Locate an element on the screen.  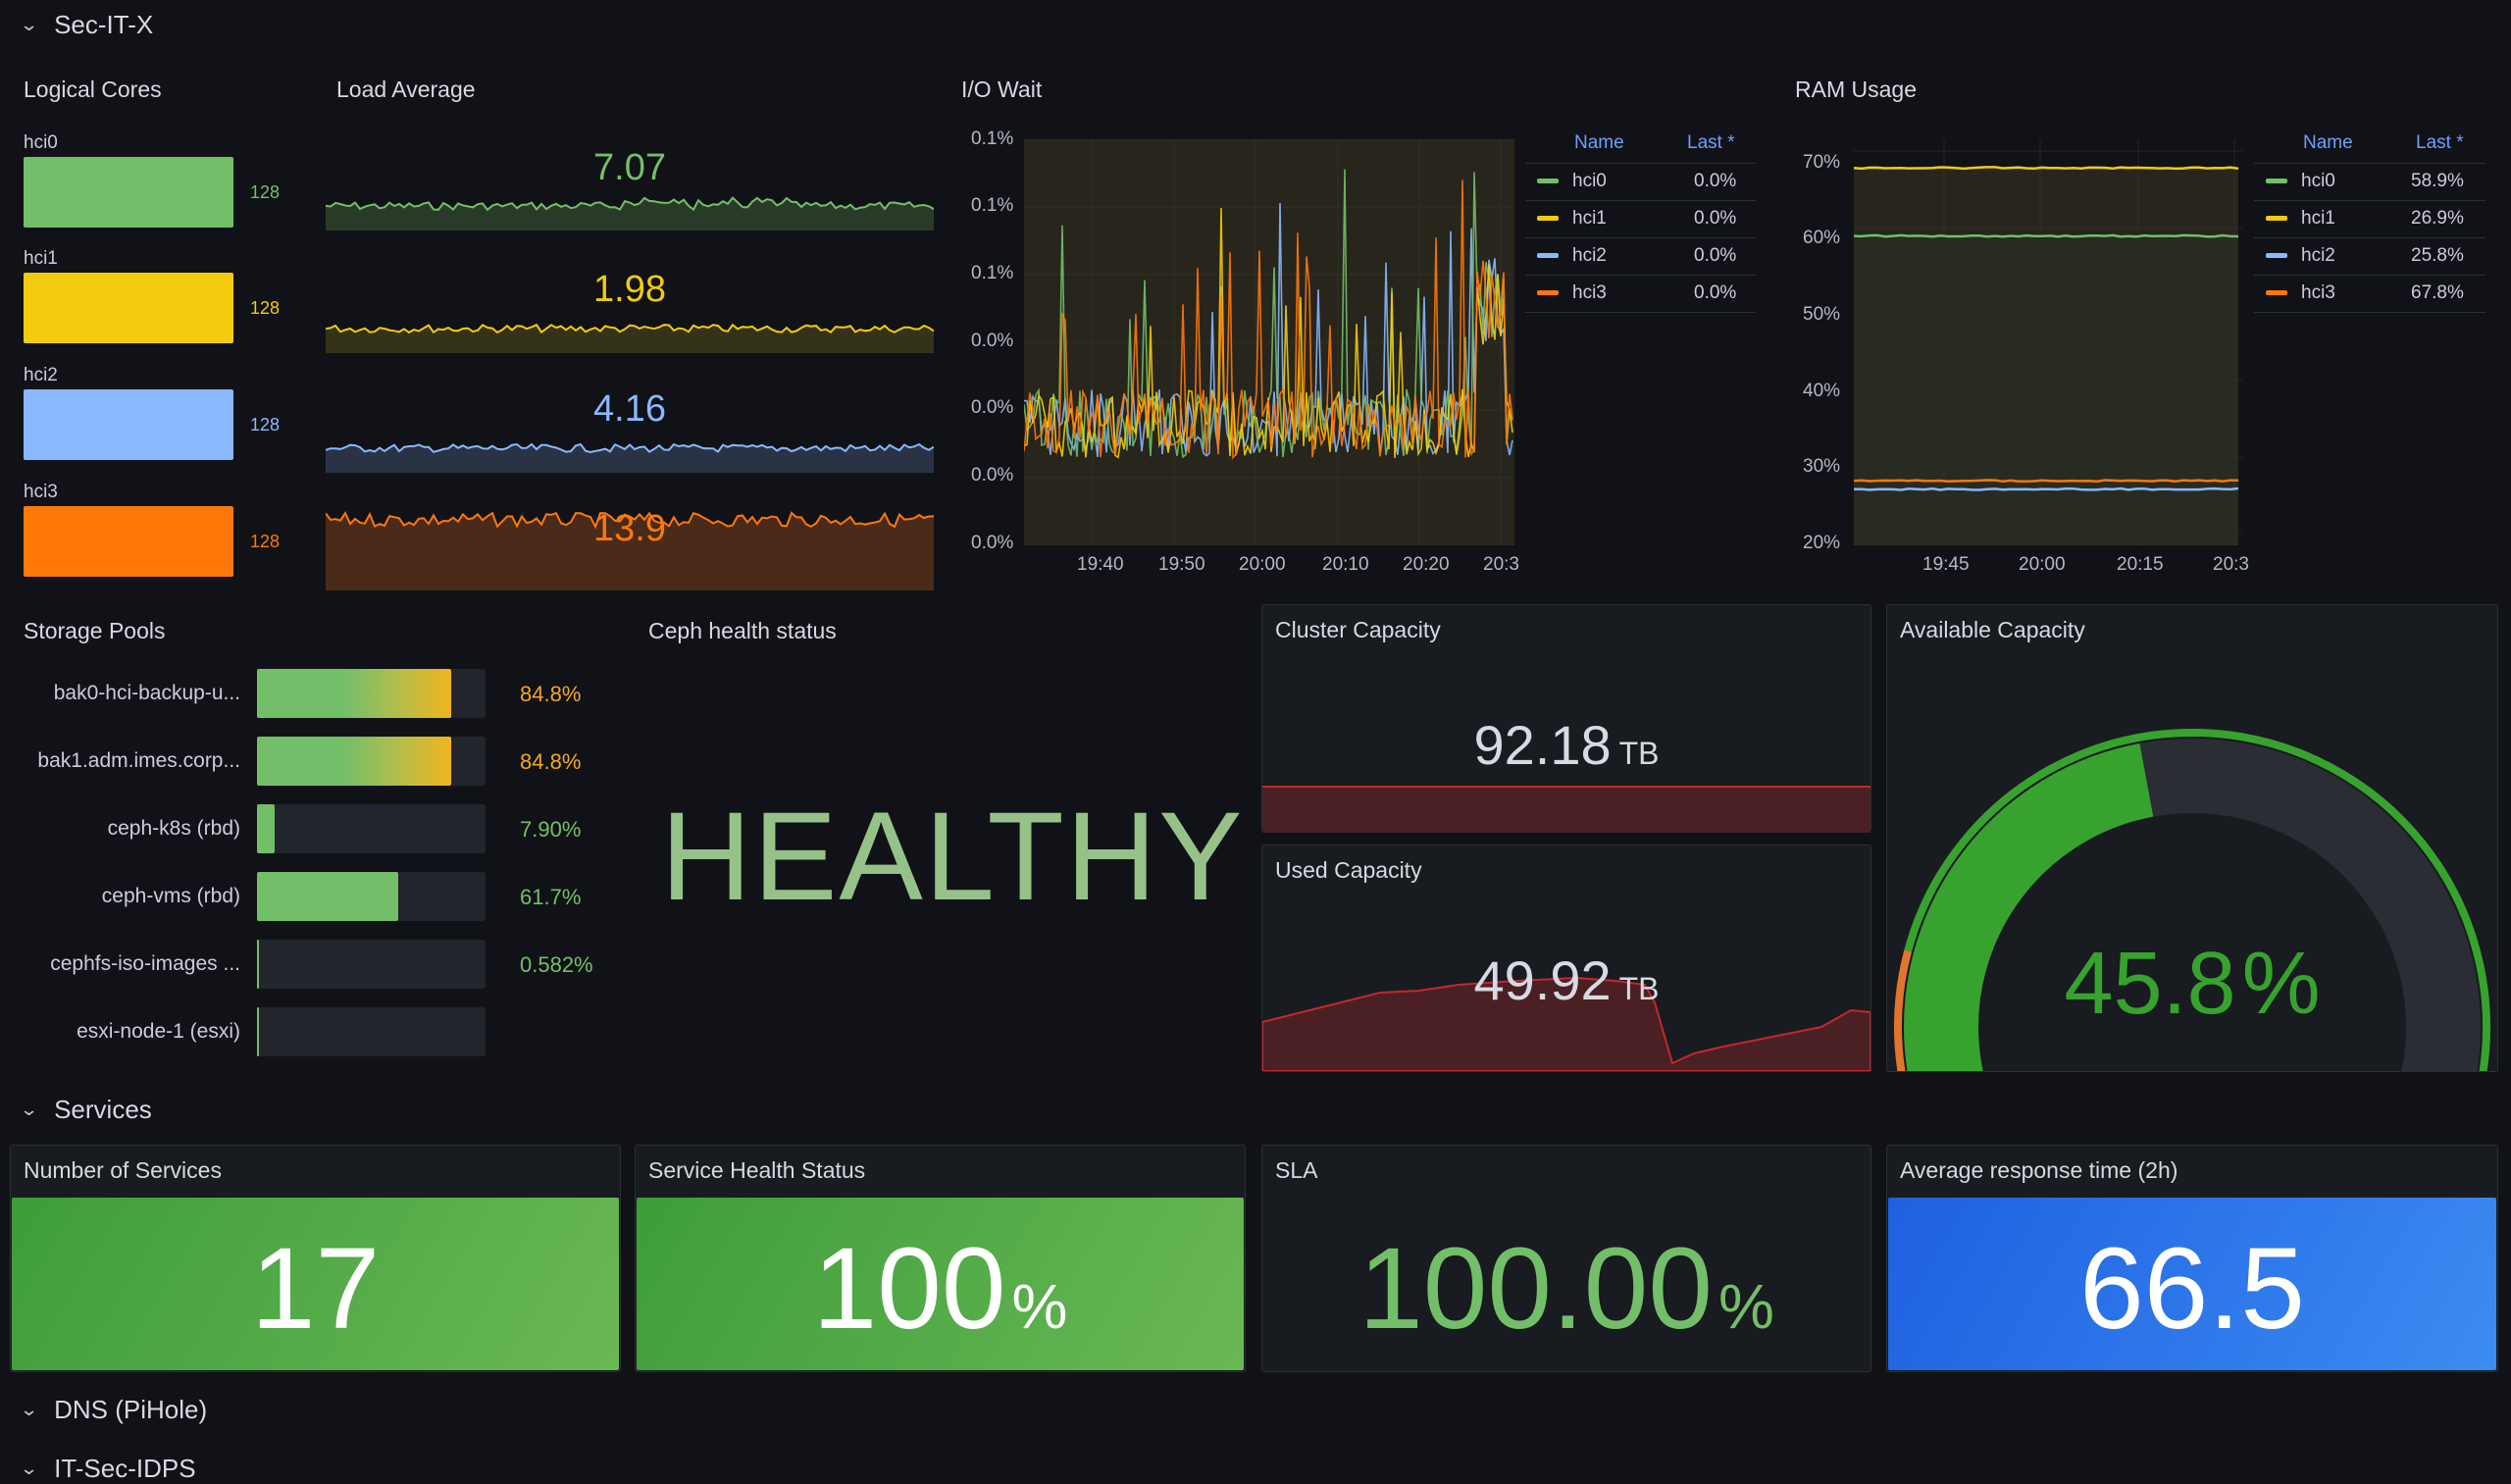
stat-sparkline is located at coordinates (1566, 1023).